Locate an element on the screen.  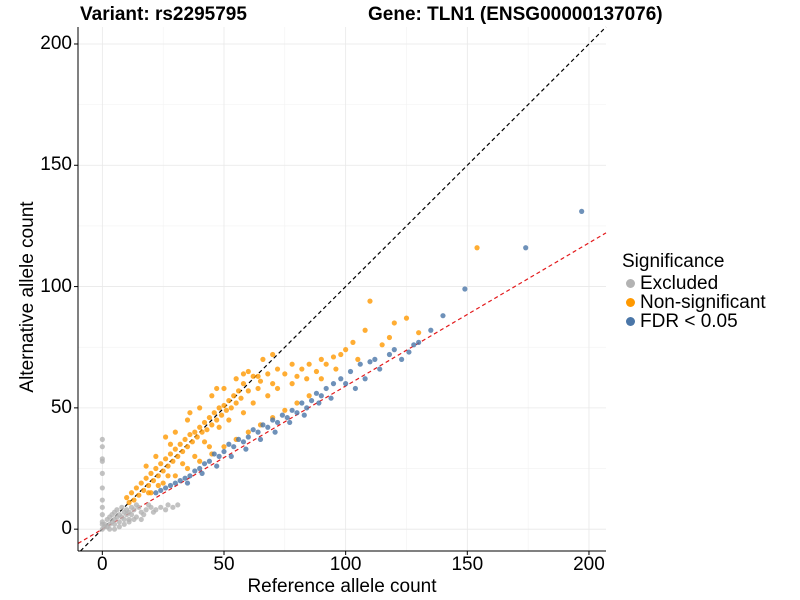
x-tick-label: 100 is located at coordinates (345, 564).